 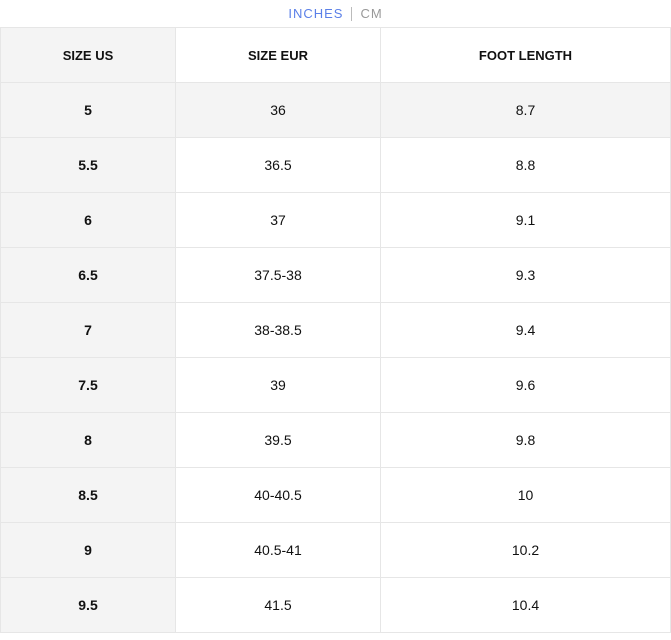 I want to click on table-row: 8.5 40-40.5 10, so click(x=335, y=495).